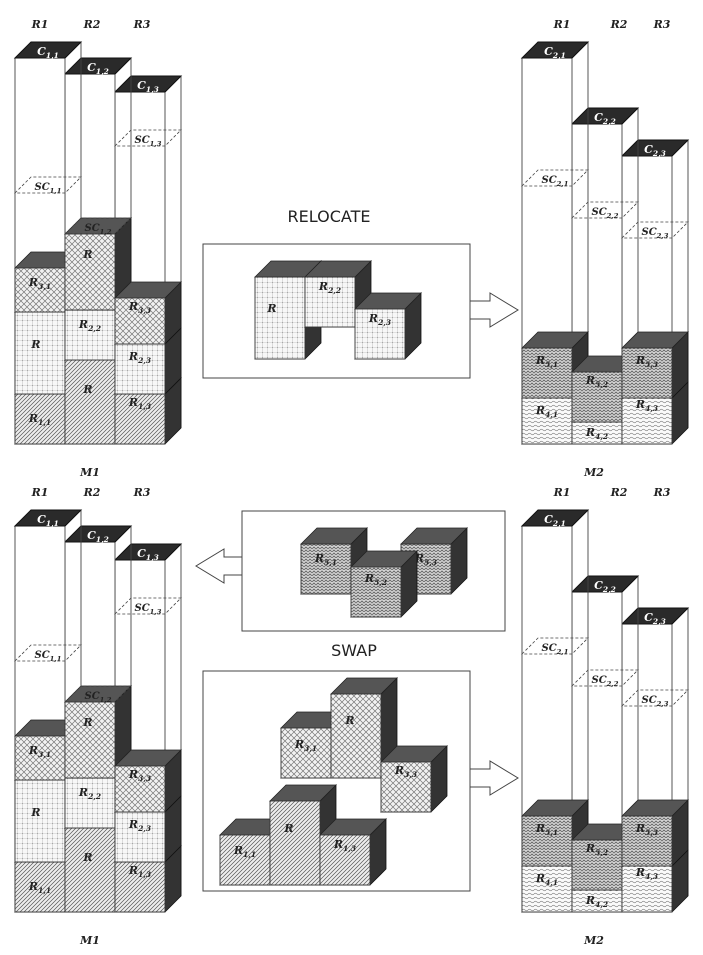  What do you see at coordinates (142, 492) in the screenshot?
I see `header-r3: R3` at bounding box center [142, 492].